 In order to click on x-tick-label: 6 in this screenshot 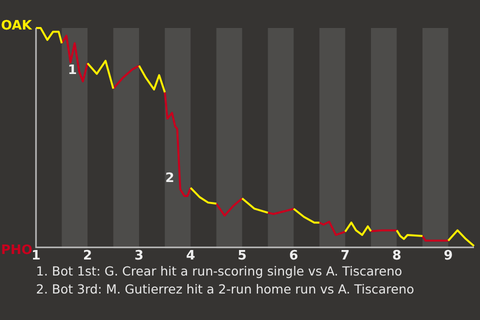, I will do `click(293, 256)`.